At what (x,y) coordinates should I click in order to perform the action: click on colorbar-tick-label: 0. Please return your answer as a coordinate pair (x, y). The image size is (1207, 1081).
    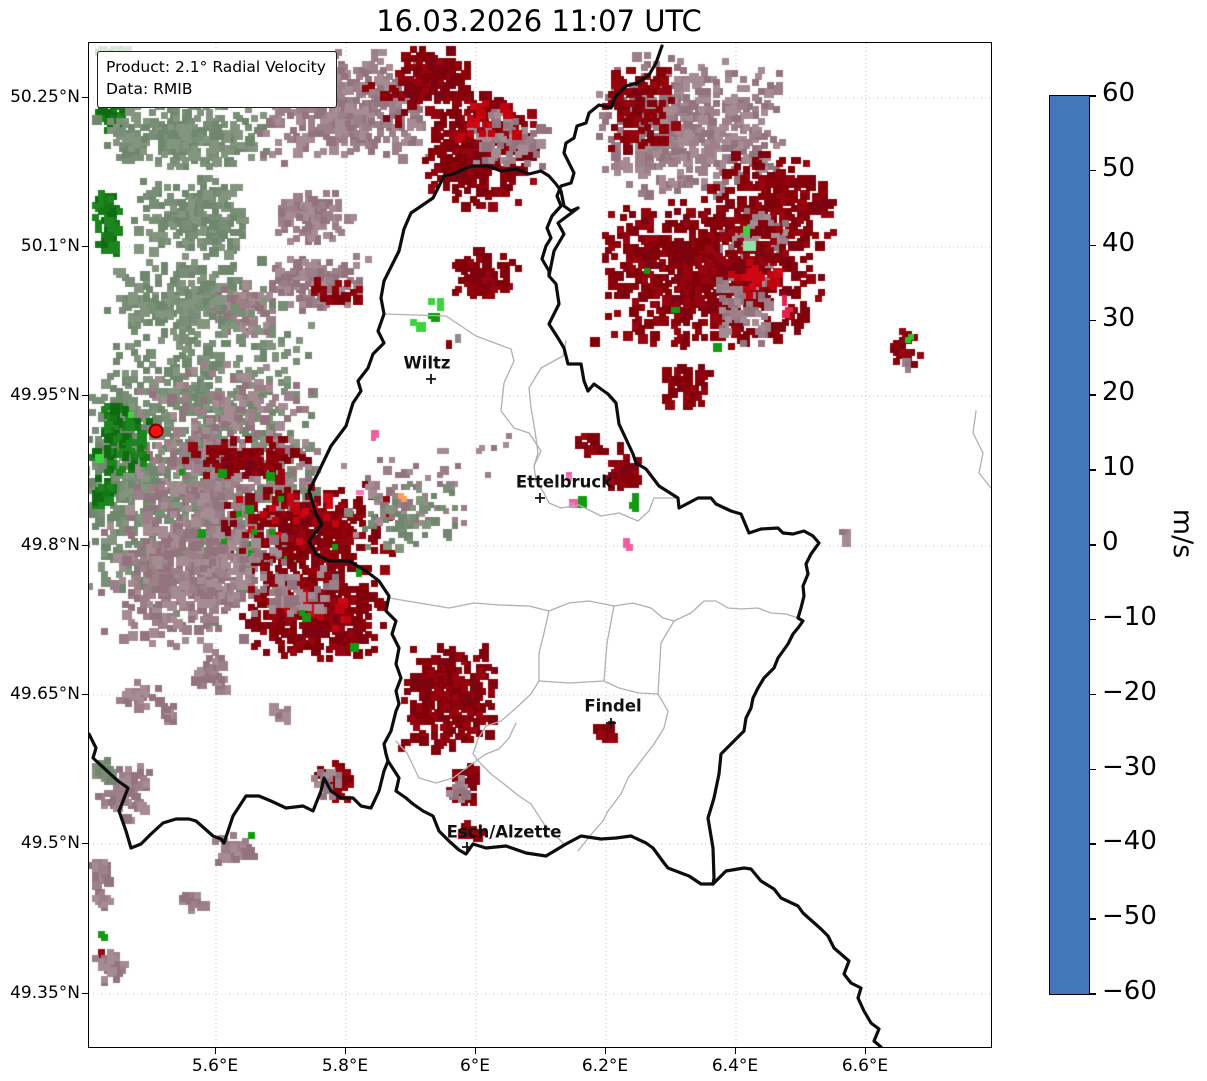
    Looking at the image, I should click on (1110, 542).